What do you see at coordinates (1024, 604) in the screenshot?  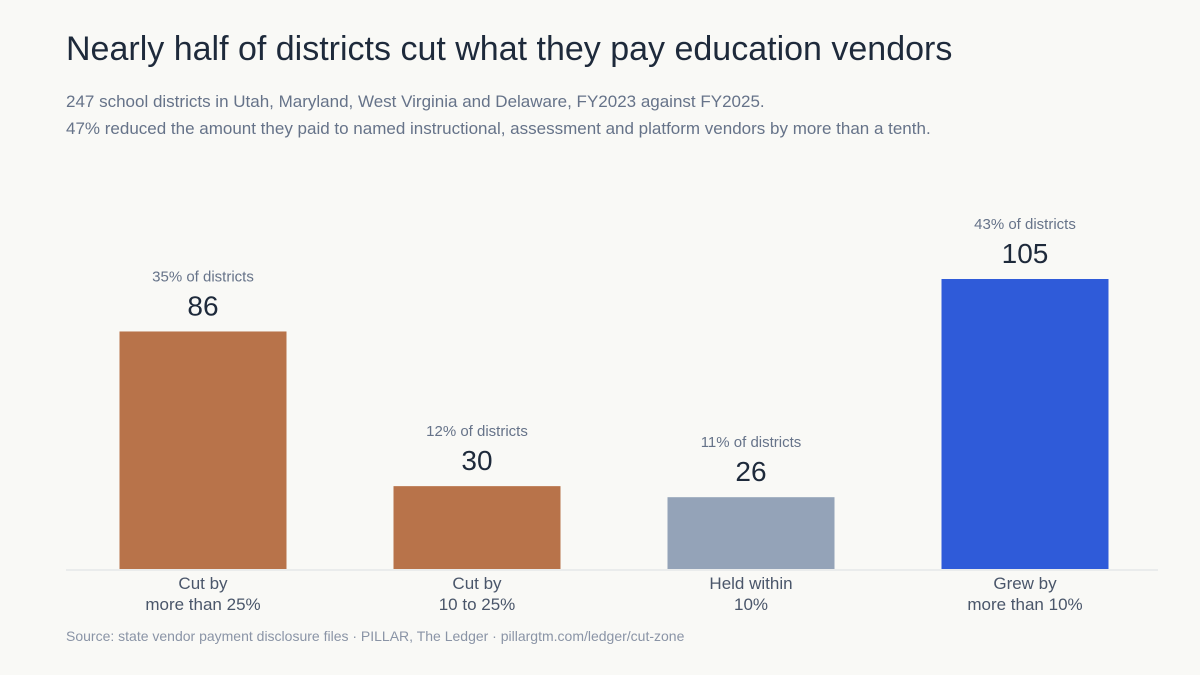 I see `category-label: more than 10%` at bounding box center [1024, 604].